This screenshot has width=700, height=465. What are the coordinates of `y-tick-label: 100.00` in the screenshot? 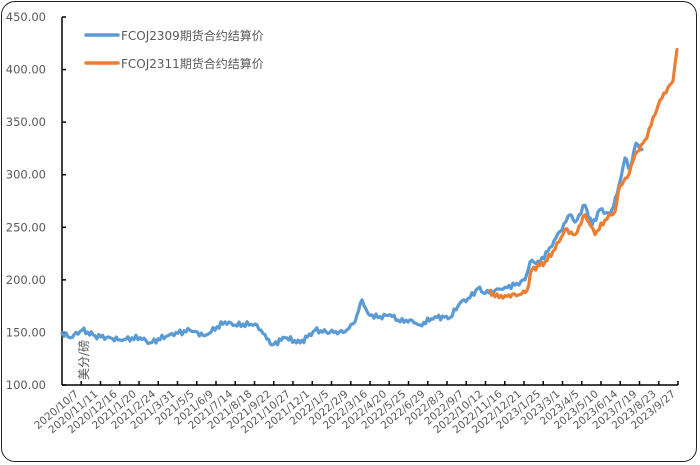 It's located at (26, 385).